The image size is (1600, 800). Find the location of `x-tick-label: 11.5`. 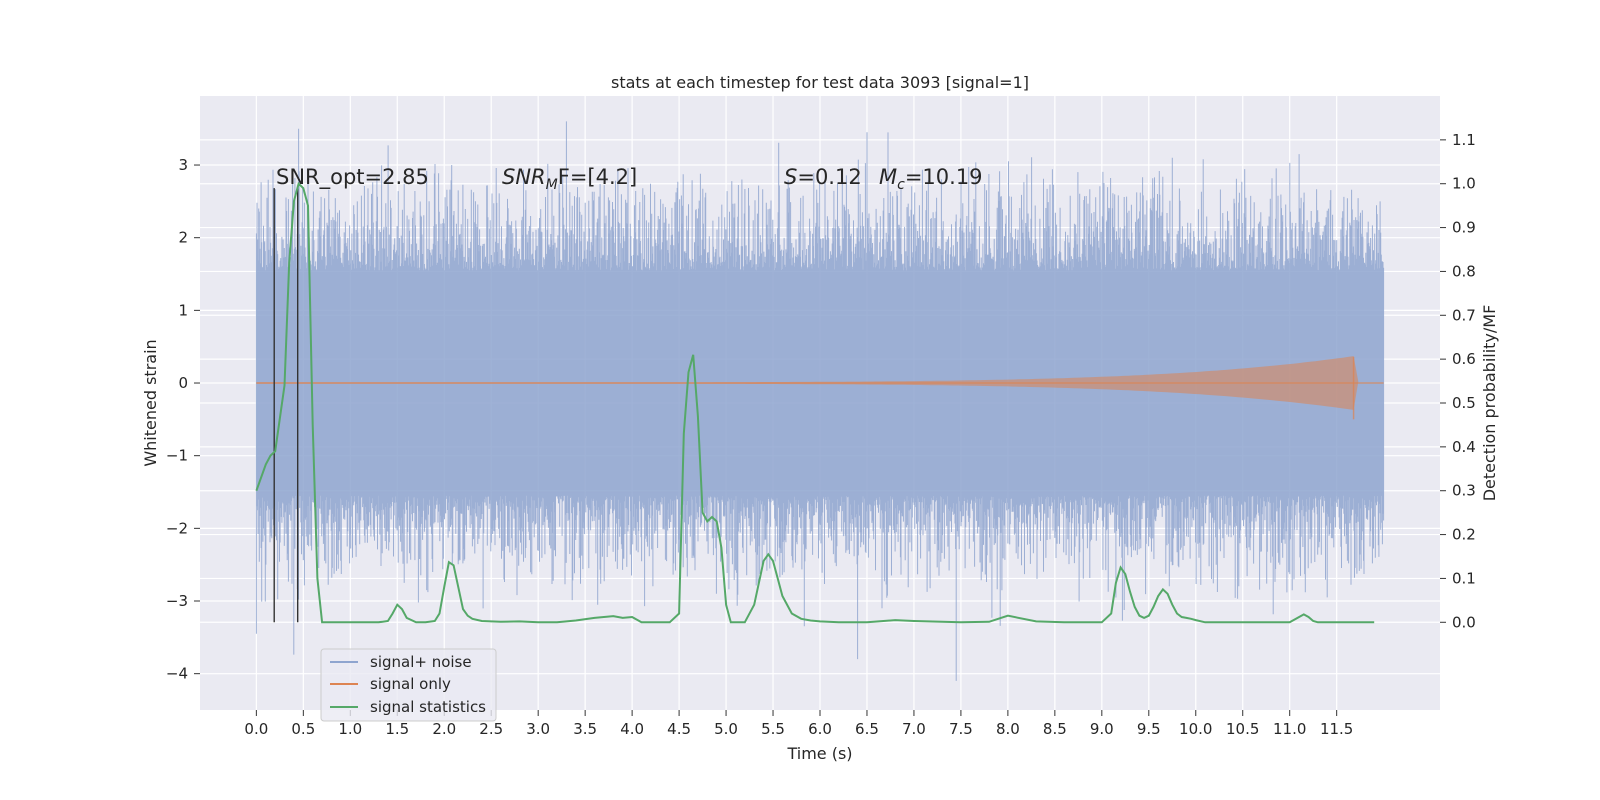

x-tick-label: 11.5 is located at coordinates (1336, 729).